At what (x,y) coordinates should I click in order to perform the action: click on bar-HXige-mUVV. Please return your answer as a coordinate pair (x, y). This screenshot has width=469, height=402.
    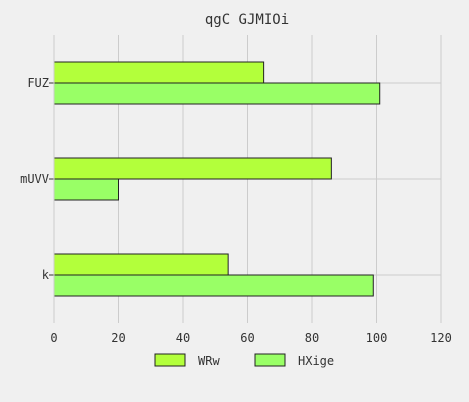
    Looking at the image, I should click on (86, 189).